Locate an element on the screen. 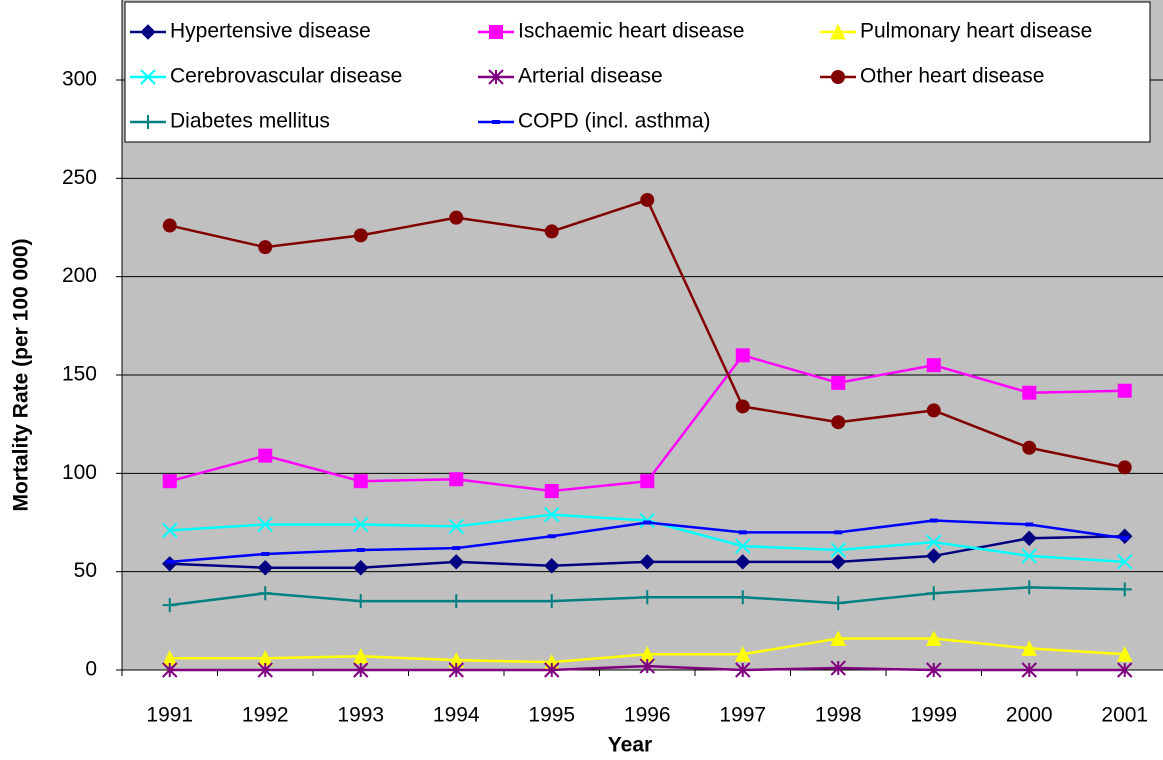  legend-label: Ischaemic heart disease is located at coordinates (631, 31).